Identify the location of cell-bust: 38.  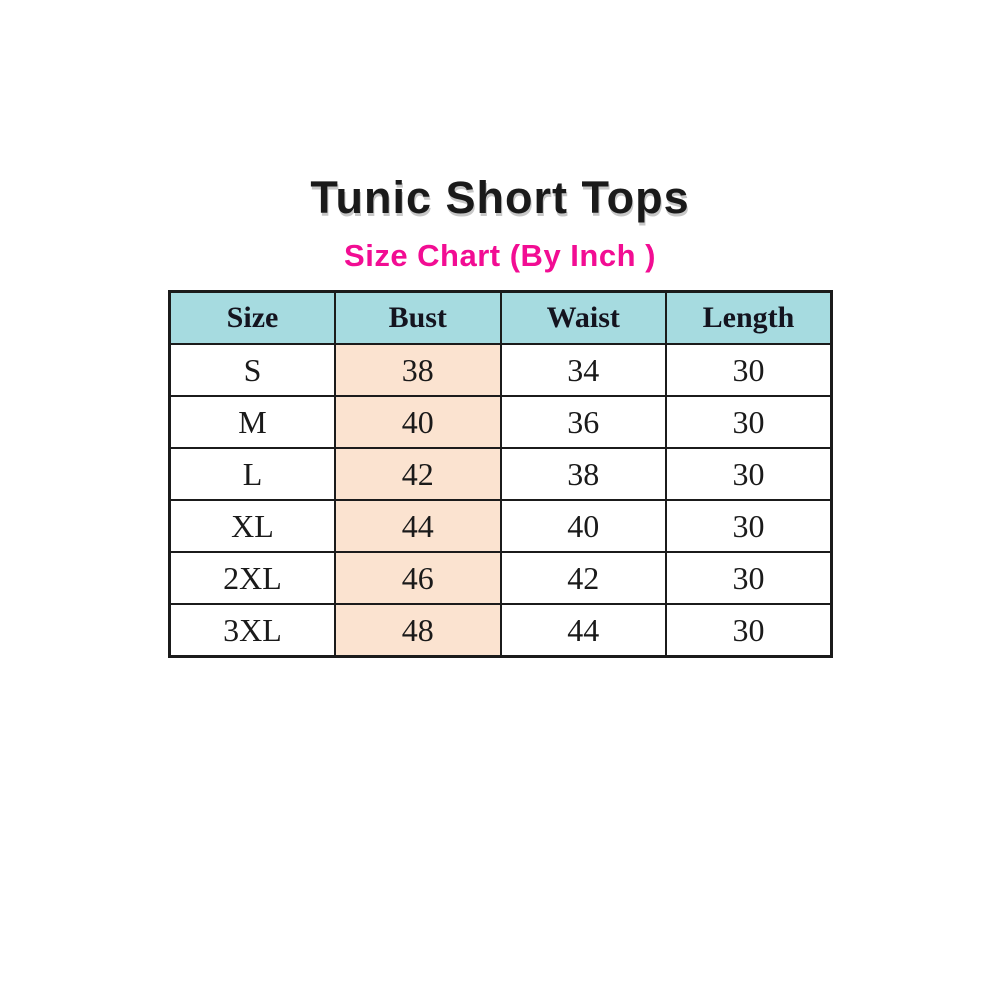
(418, 370).